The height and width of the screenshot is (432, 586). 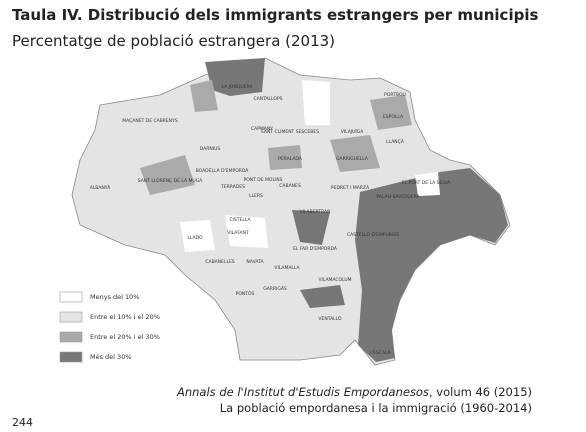 What do you see at coordinates (125, 337) in the screenshot?
I see `legend-label: Entre el 20% i el 30%` at bounding box center [125, 337].